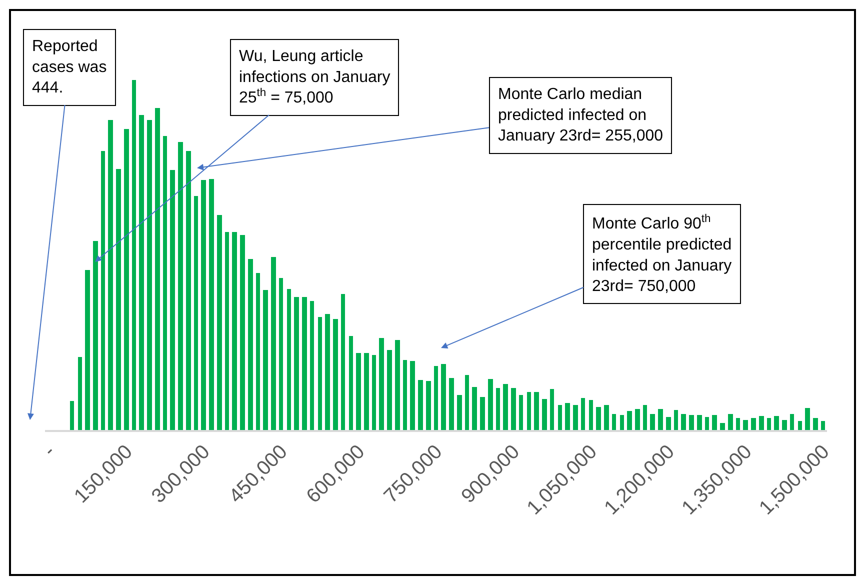 This screenshot has height=585, width=864. What do you see at coordinates (581, 115) in the screenshot?
I see `annotation: Monte Carlo median predicted infected on January 23rd= 255,000` at bounding box center [581, 115].